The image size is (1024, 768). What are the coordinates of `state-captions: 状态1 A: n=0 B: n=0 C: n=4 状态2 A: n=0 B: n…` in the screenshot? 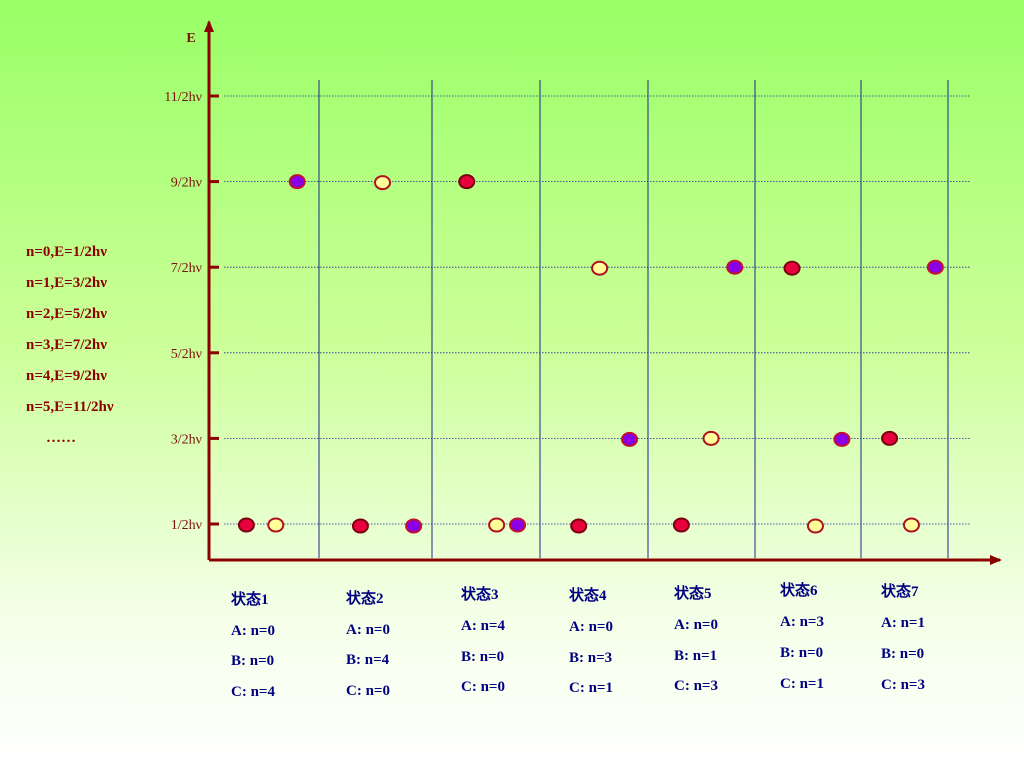 It's located at (578, 640).